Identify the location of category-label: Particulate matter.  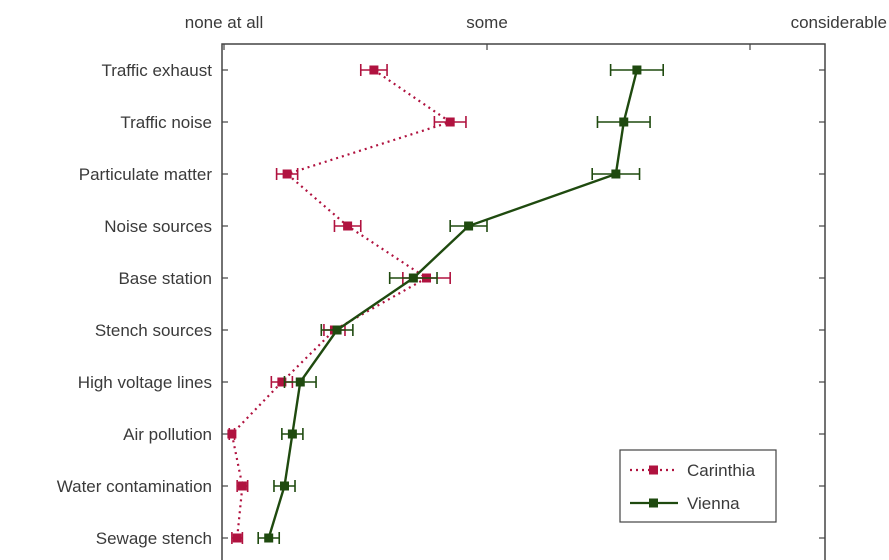
(146, 174).